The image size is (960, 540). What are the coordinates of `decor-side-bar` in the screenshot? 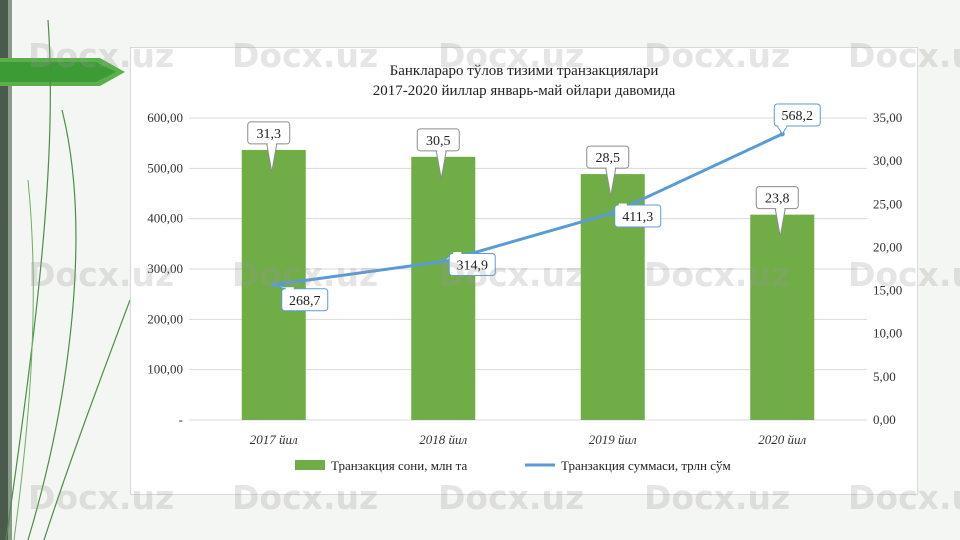 It's located at (4, 270).